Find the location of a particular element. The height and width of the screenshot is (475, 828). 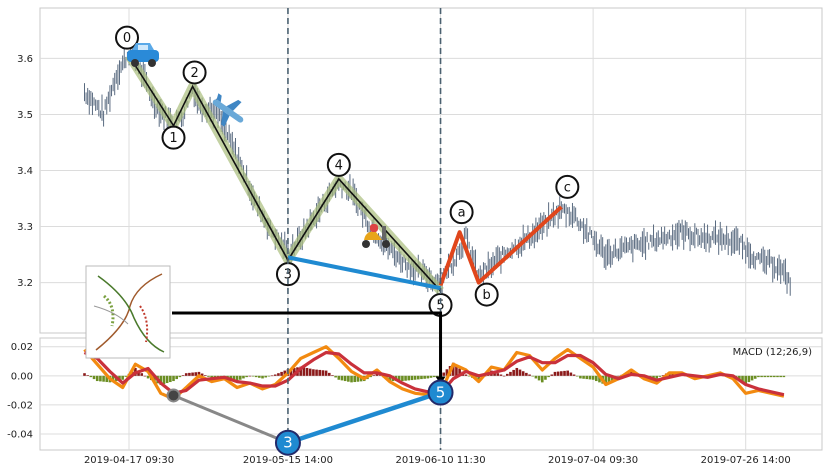

macd-gray-line is located at coordinates (230, 419).